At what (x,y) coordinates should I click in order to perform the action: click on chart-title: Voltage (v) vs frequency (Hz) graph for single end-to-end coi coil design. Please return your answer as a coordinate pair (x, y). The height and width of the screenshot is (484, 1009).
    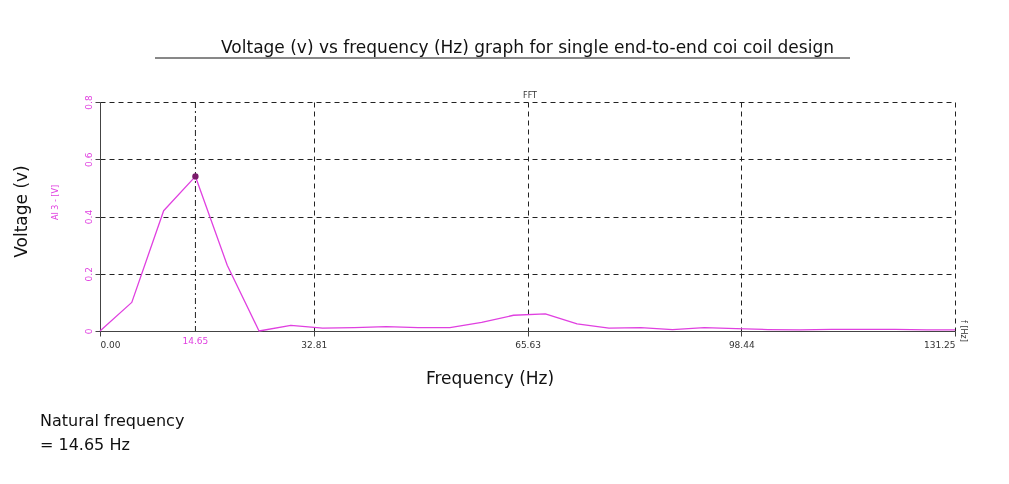
    Looking at the image, I should click on (527, 47).